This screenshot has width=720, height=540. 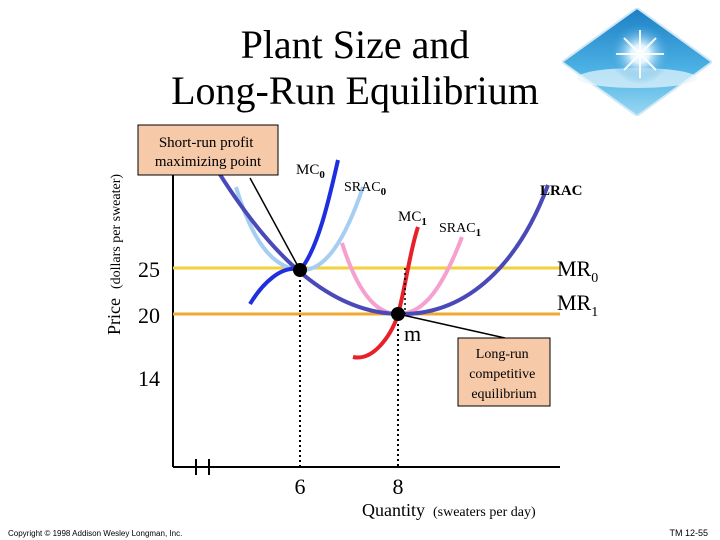 What do you see at coordinates (355, 90) in the screenshot?
I see `title-line-2: Long-Run Equilibrium` at bounding box center [355, 90].